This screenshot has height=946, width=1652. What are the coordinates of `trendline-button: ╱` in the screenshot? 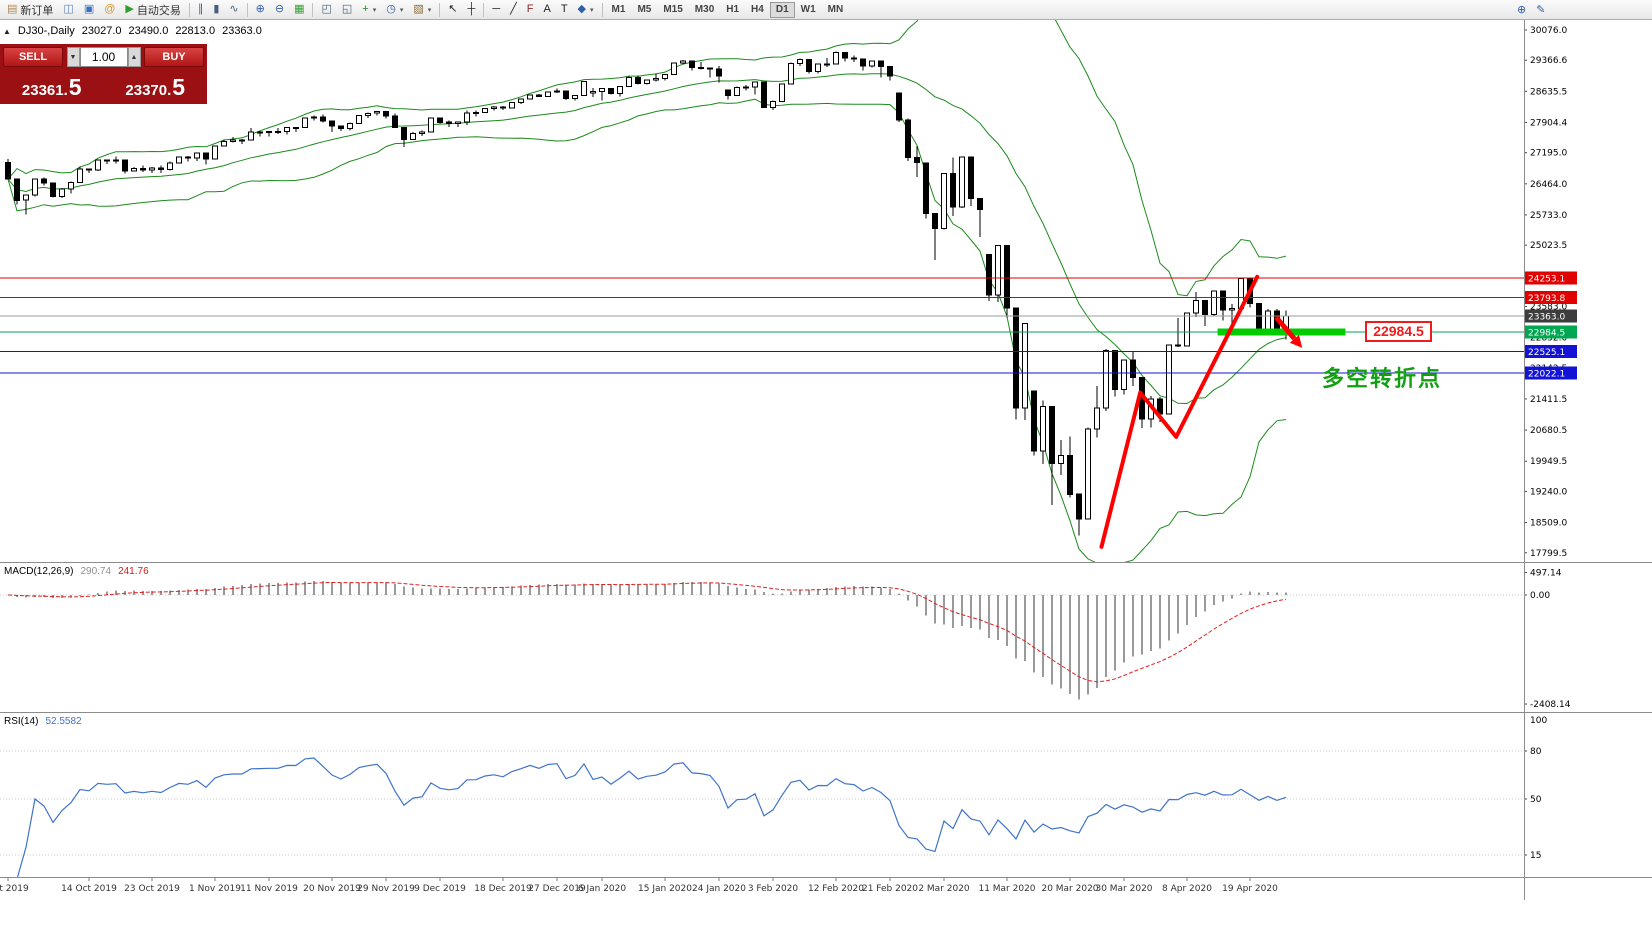 It's located at (513, 10).